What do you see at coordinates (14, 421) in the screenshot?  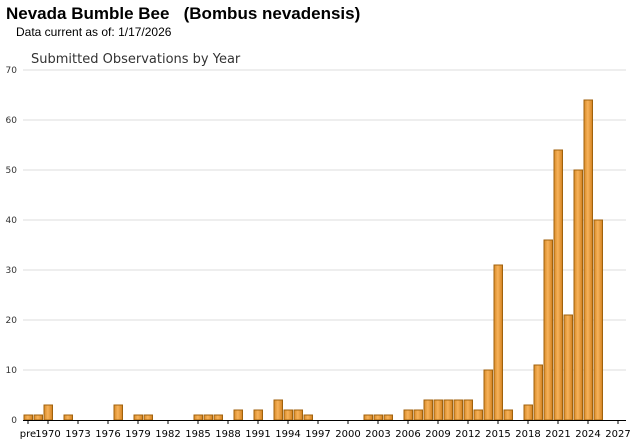 I see `y-tick-label: 0` at bounding box center [14, 421].